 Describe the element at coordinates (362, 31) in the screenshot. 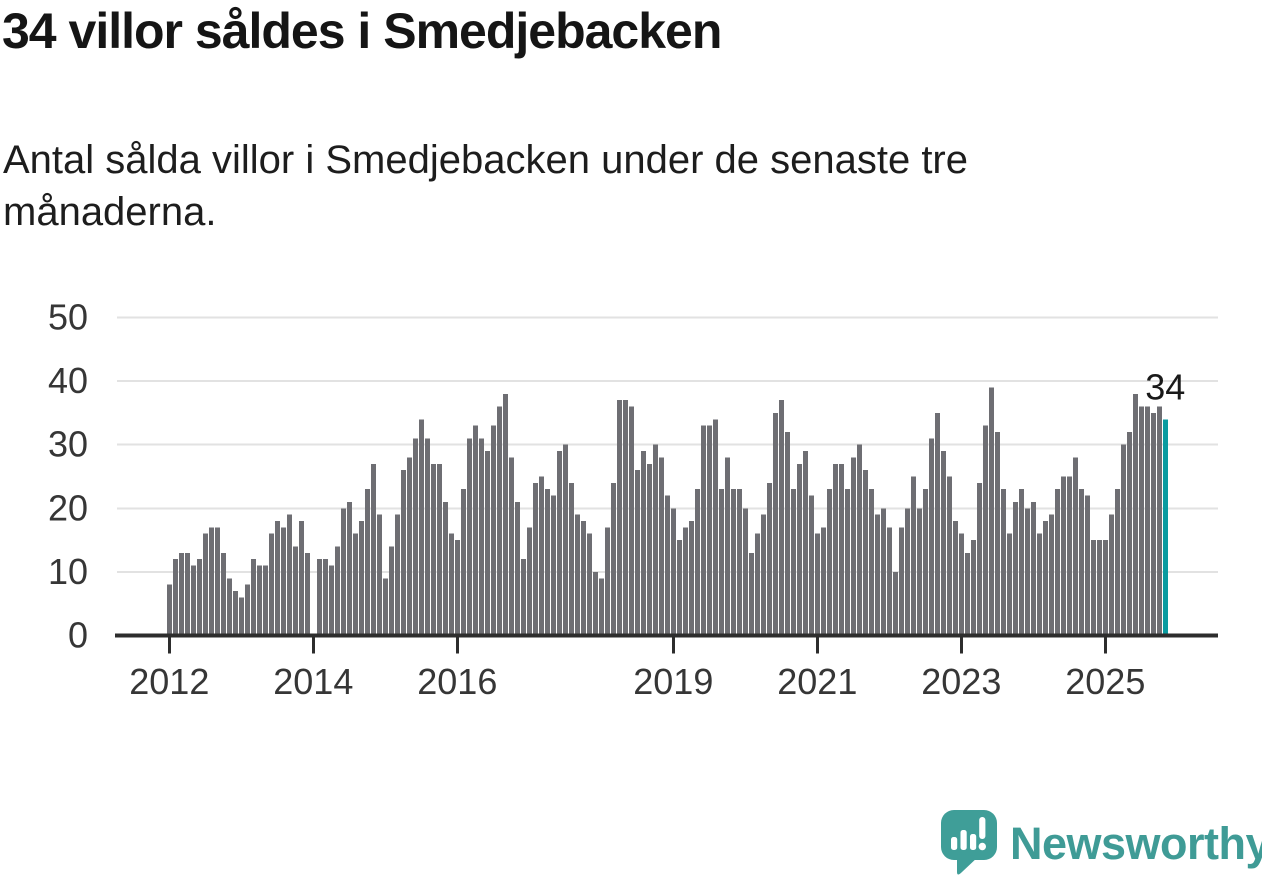

I see `page-title: 34 villor såldes i Smedjebacken` at that location.